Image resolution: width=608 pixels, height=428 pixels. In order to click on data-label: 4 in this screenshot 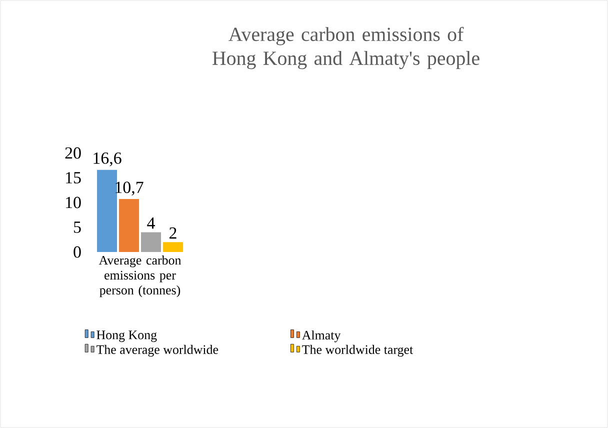, I will do `click(151, 223)`.